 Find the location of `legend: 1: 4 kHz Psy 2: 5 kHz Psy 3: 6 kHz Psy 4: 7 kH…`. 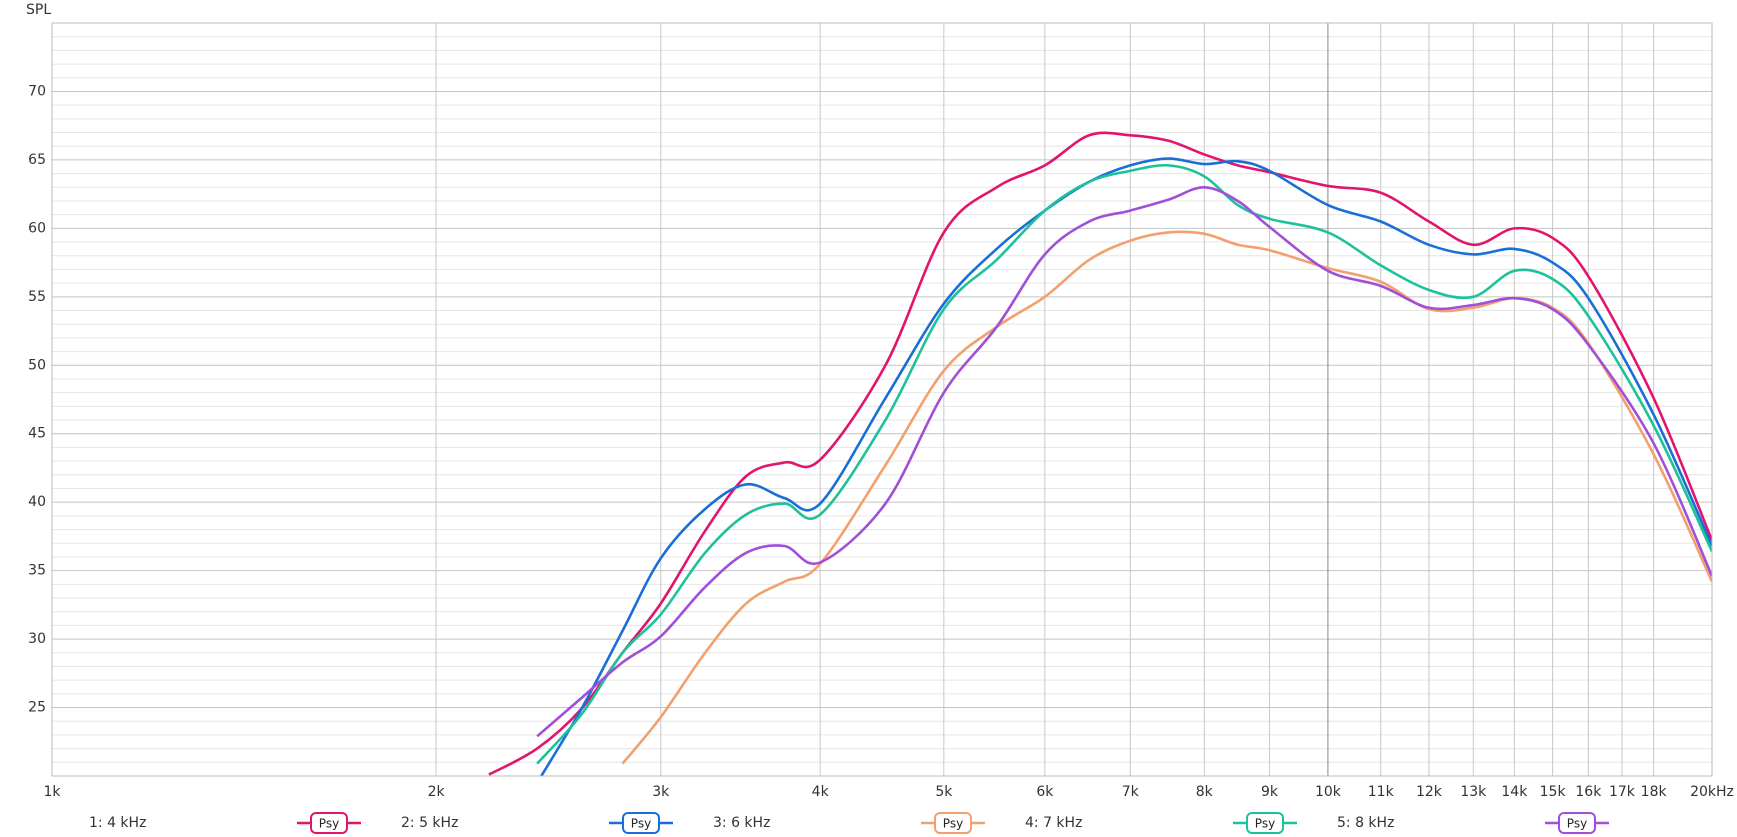

legend: 1: 4 kHz Psy 2: 5 kHz Psy 3: 6 kHz Psy 4: 7 kH… is located at coordinates (849, 823).